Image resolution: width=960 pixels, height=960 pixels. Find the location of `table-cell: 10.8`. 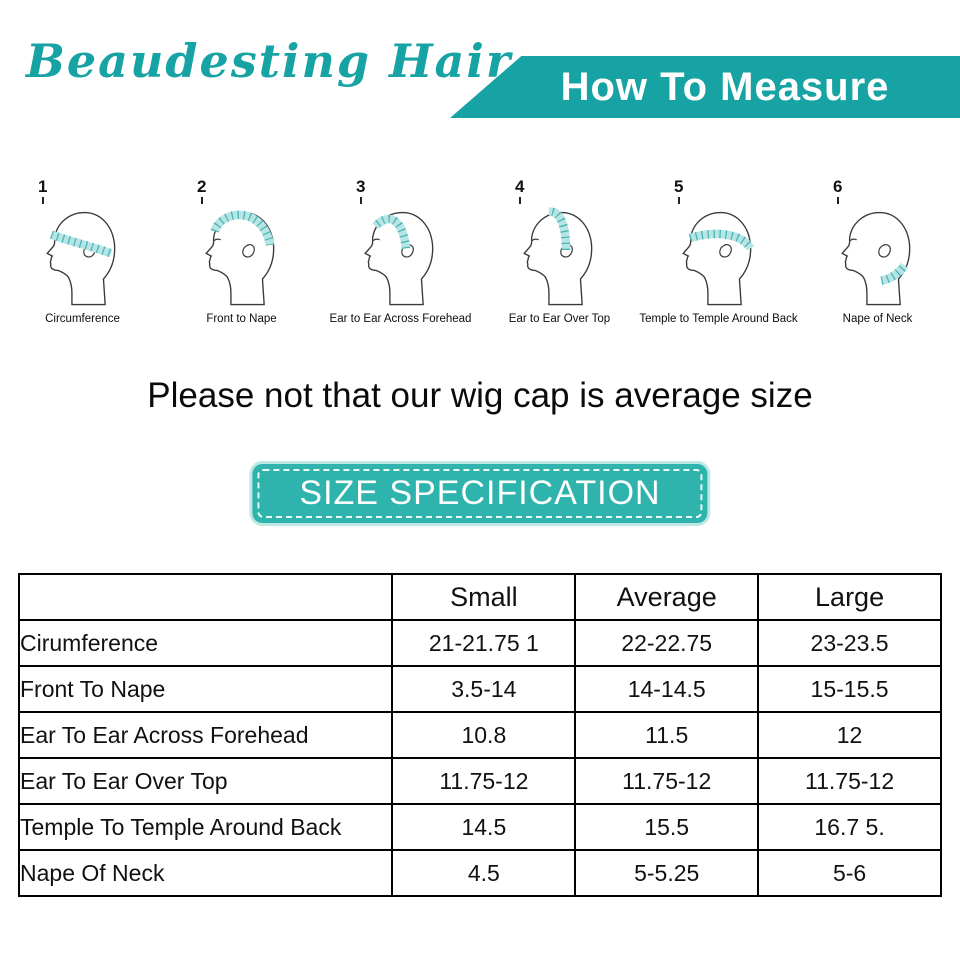

table-cell: 10.8 is located at coordinates (484, 735).